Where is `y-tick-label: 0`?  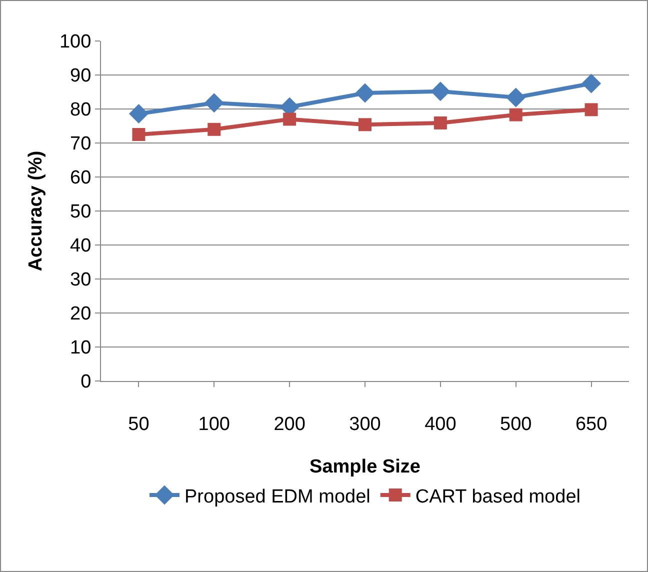 y-tick-label: 0 is located at coordinates (86, 382).